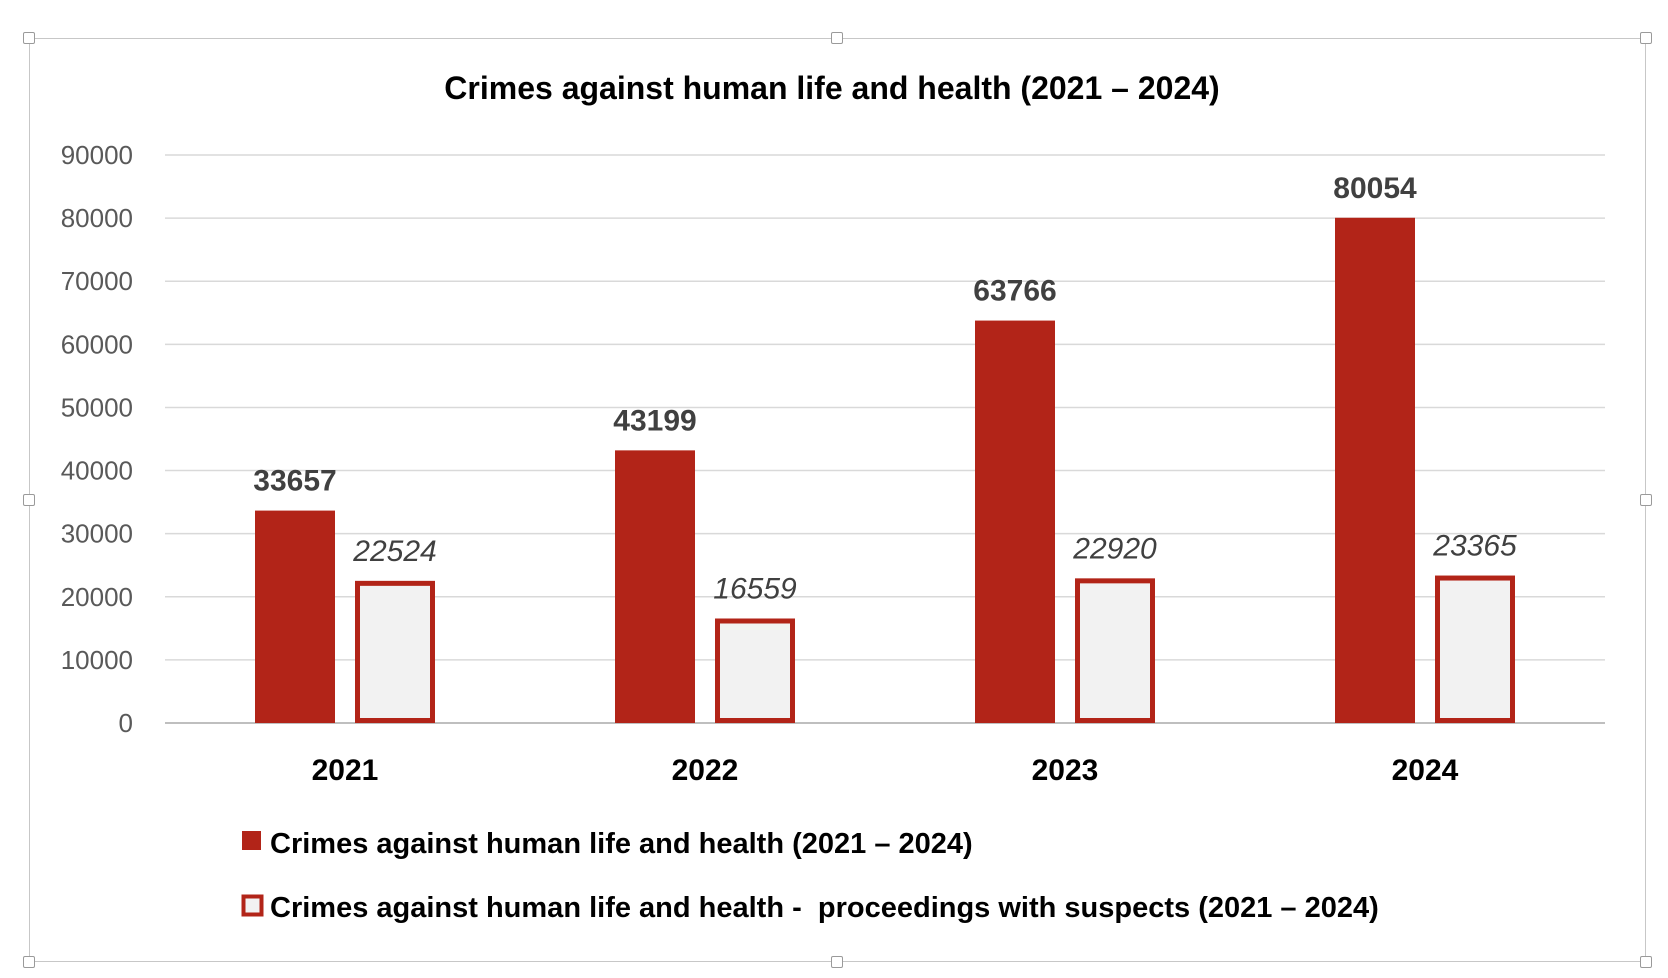 This screenshot has width=1668, height=978. I want to click on resize-handle-bottom-center, so click(837, 962).